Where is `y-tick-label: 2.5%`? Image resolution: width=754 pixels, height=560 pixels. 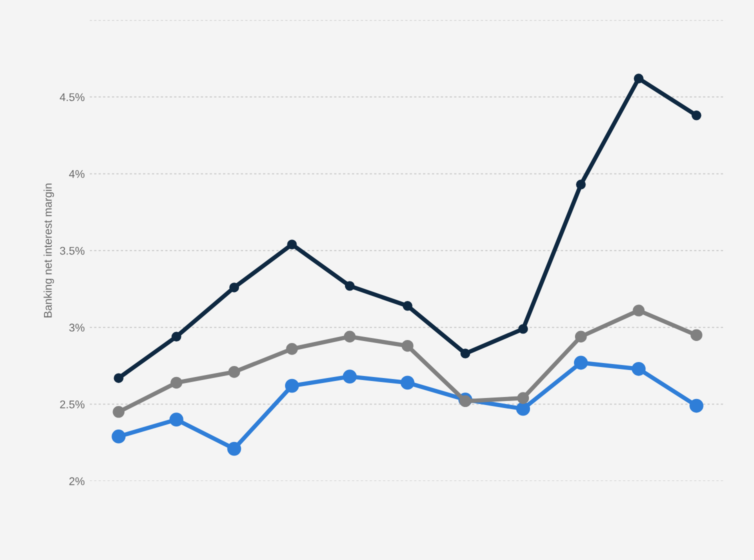 y-tick-label: 2.5% is located at coordinates (72, 404).